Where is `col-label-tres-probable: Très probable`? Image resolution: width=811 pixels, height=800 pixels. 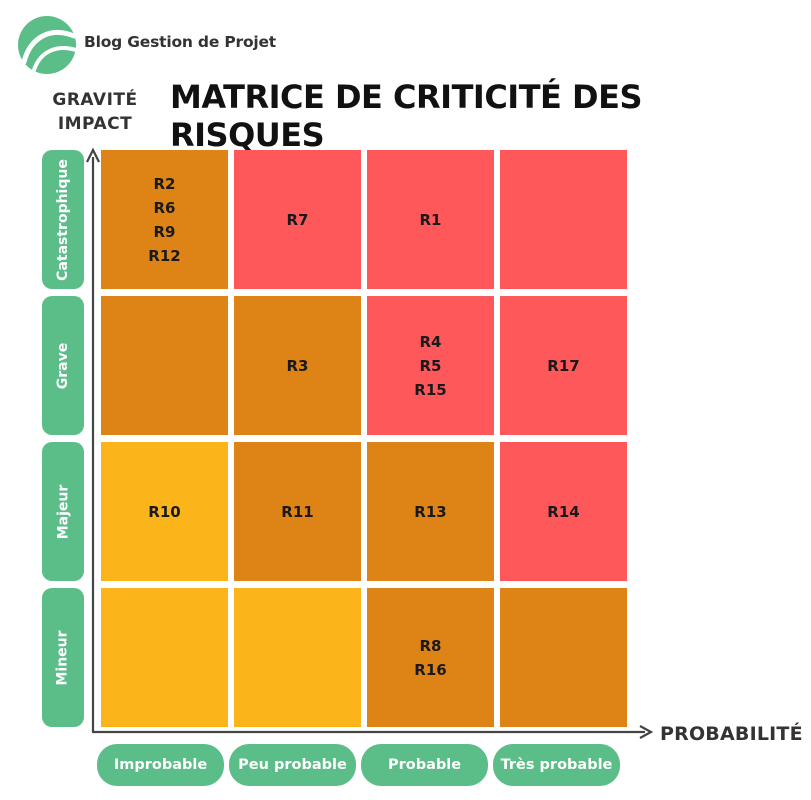
col-label-tres-probable: Très probable is located at coordinates (556, 765).